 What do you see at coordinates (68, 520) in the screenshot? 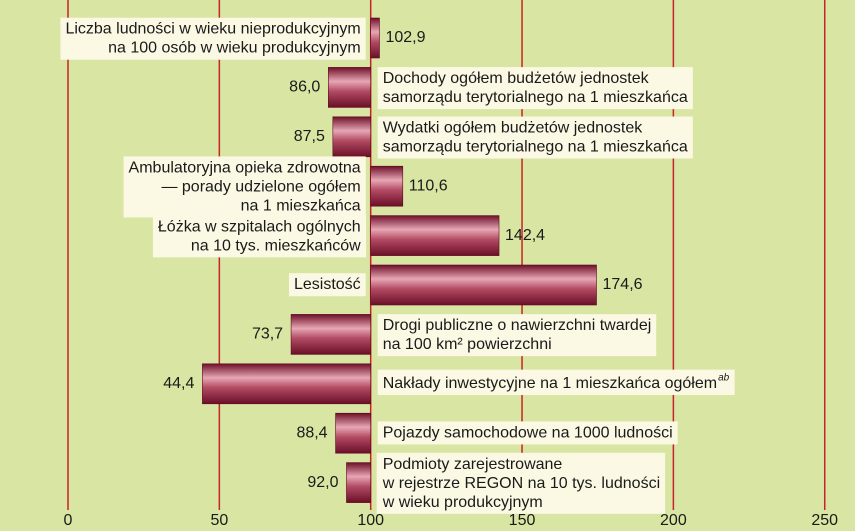
I see `x-tick-label: 0` at bounding box center [68, 520].